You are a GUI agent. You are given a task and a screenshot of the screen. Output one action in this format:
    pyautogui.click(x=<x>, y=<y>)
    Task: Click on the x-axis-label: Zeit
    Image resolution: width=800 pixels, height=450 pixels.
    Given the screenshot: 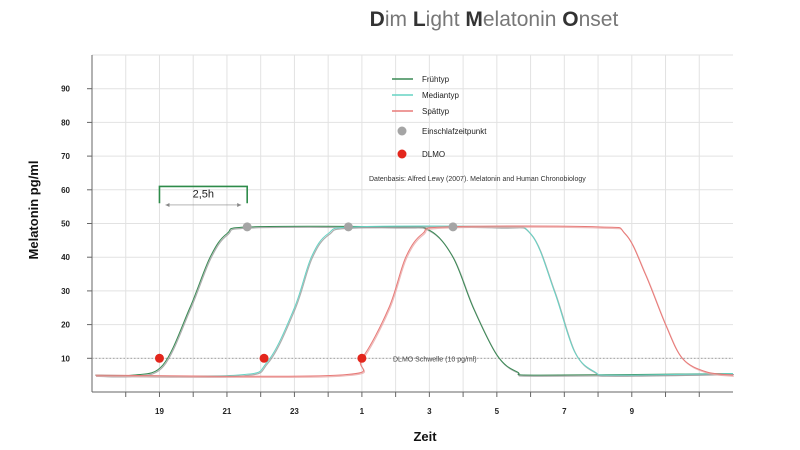 What is the action you would take?
    pyautogui.click(x=425, y=436)
    